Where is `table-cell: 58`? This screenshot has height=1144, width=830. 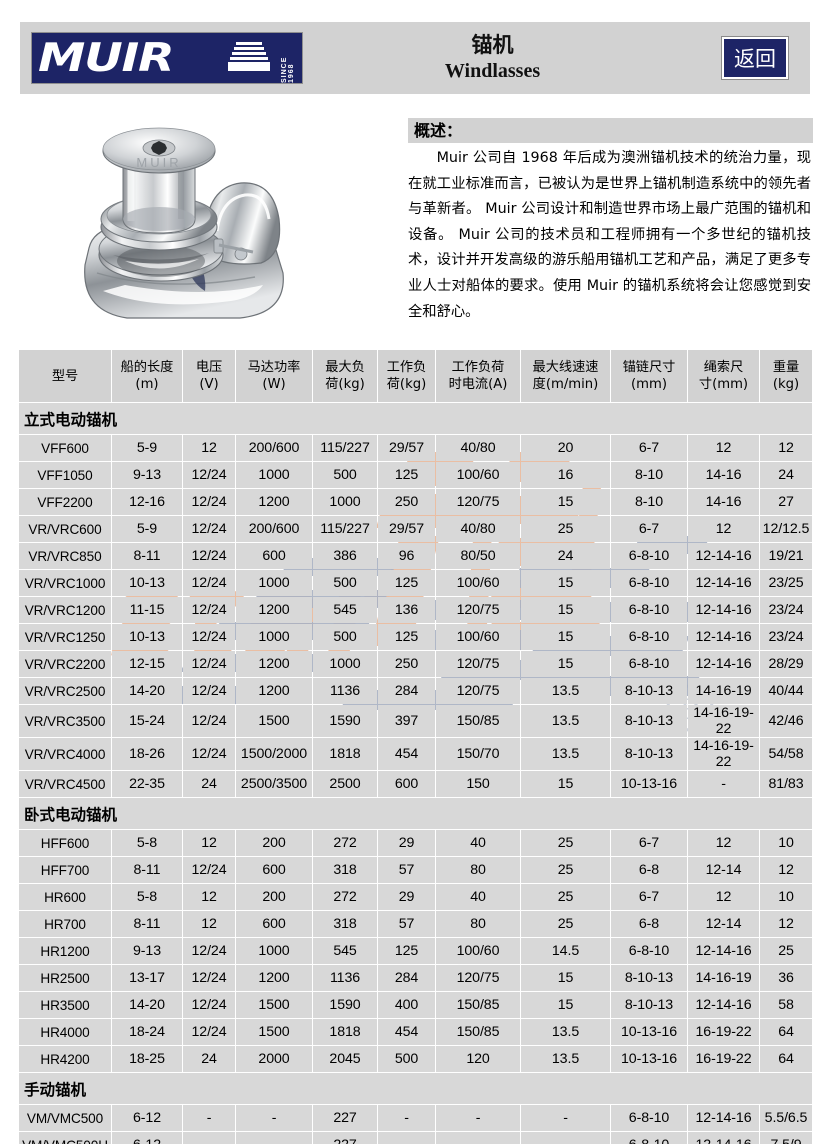 table-cell: 58 is located at coordinates (786, 1005).